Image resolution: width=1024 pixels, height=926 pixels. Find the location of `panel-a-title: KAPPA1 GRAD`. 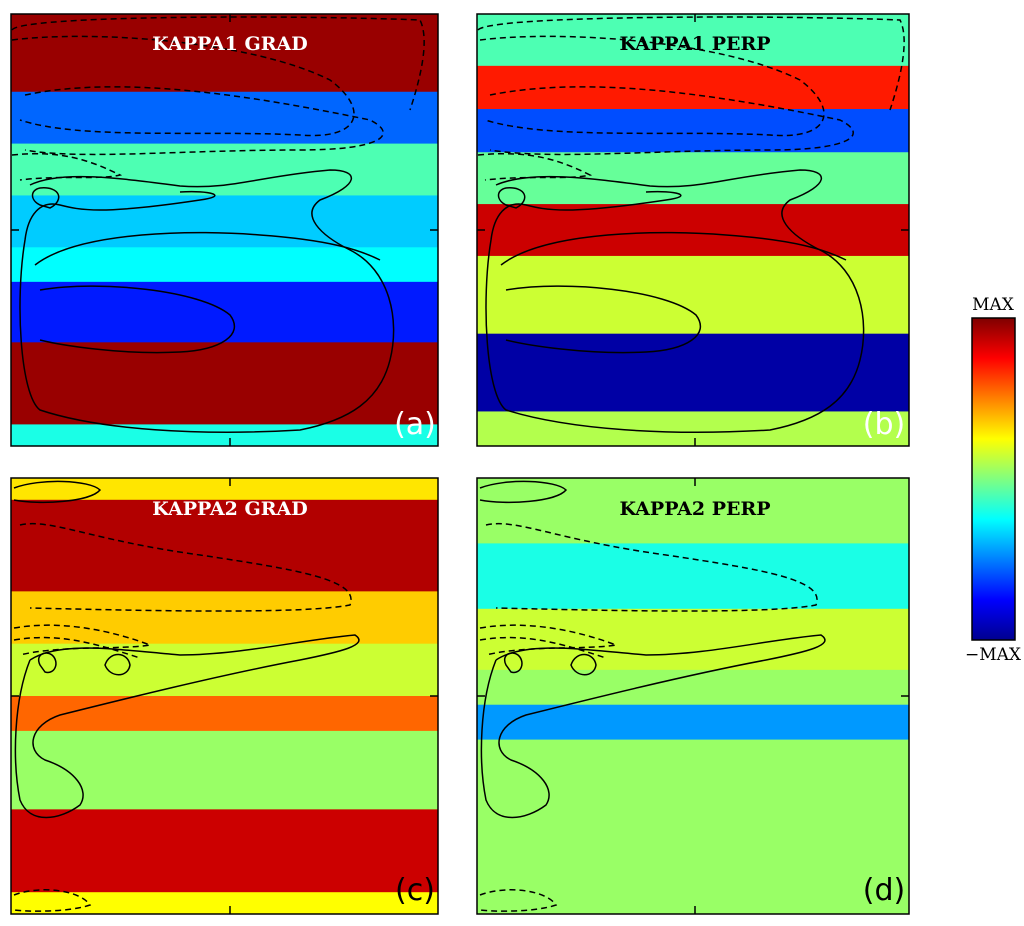

panel-a-title: KAPPA1 GRAD is located at coordinates (230, 44).